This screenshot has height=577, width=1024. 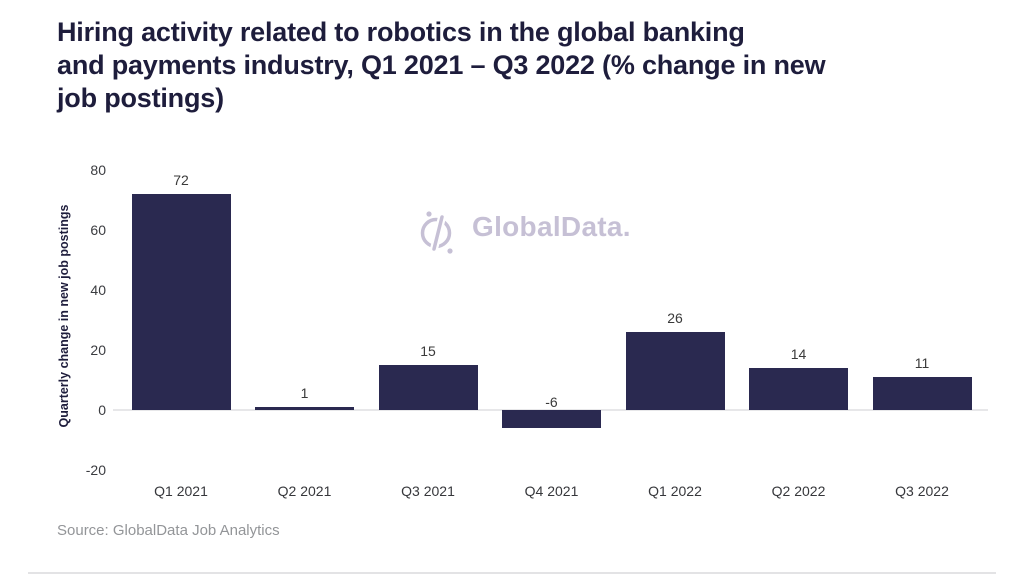 What do you see at coordinates (98, 290) in the screenshot?
I see `y-tick-label: 40` at bounding box center [98, 290].